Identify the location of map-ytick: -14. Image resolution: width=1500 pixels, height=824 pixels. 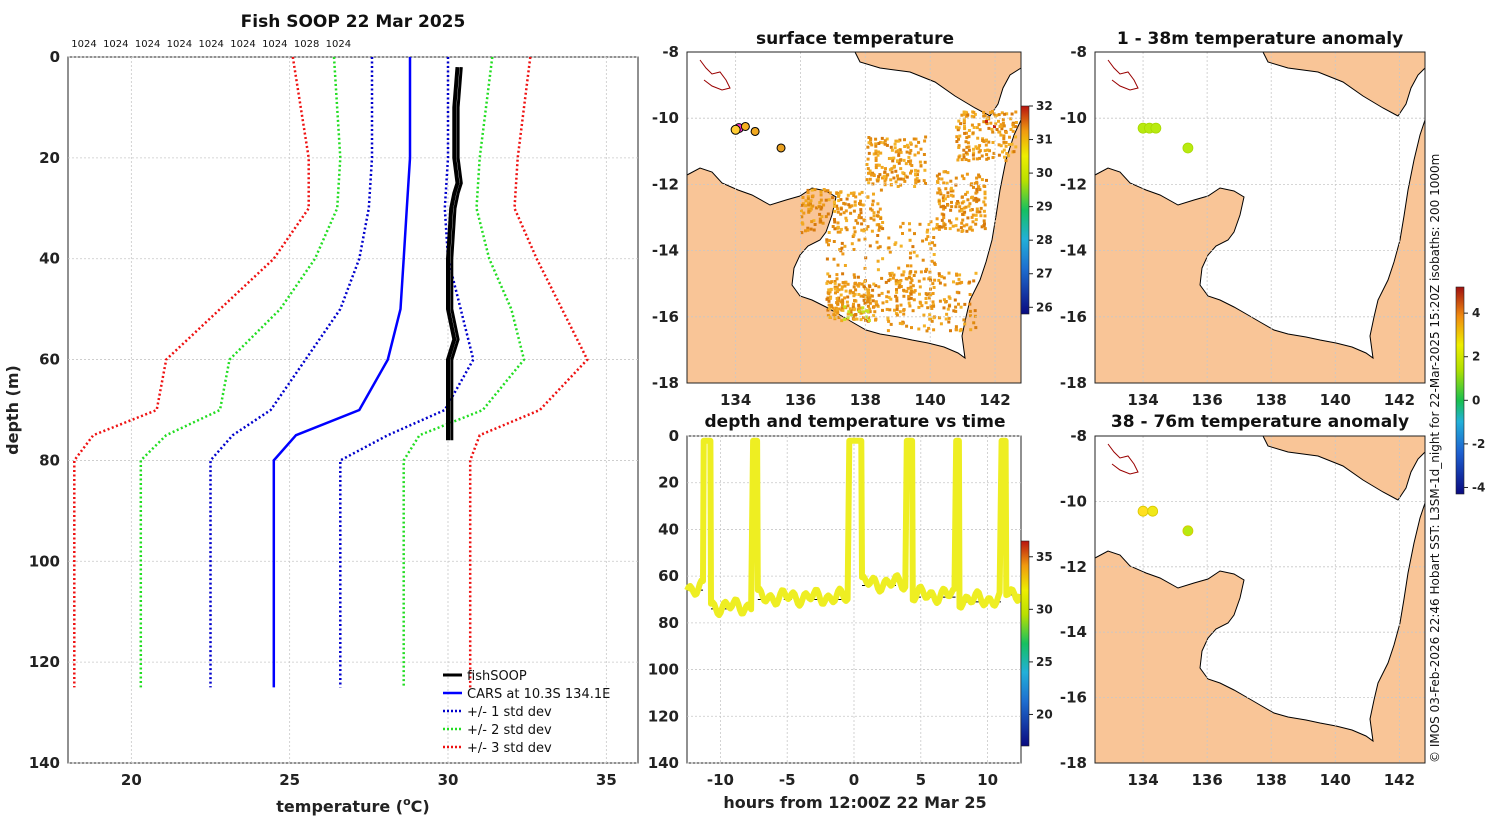
(1073, 251).